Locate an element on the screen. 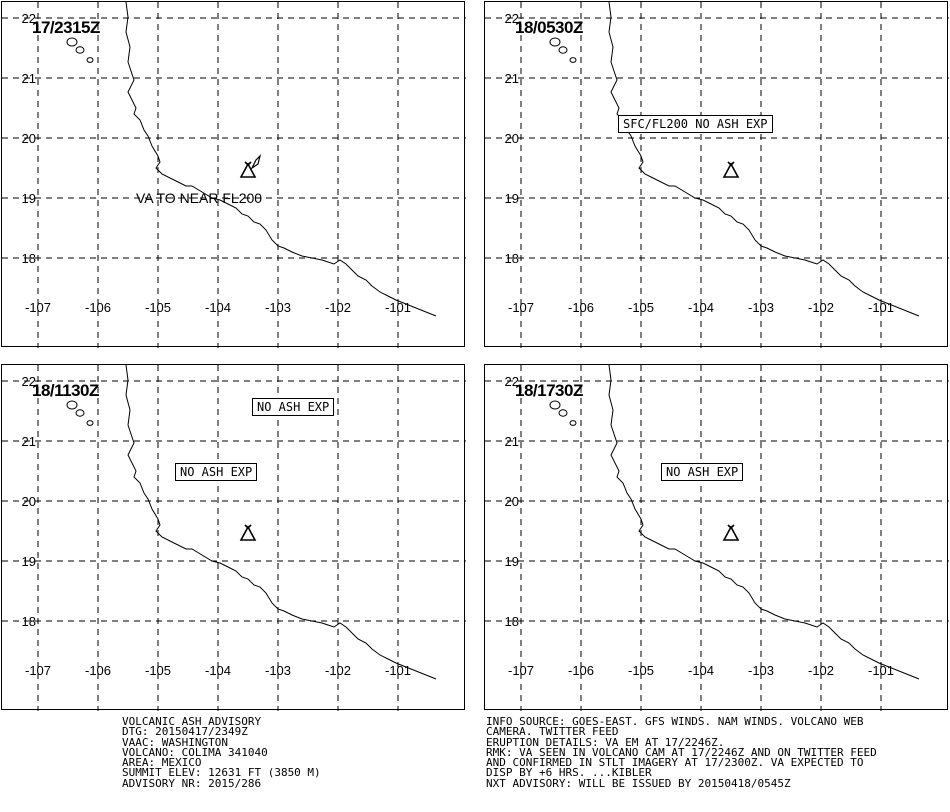 The width and height of the screenshot is (950, 812). forecast-time: 18/1130Z is located at coordinates (65, 390).